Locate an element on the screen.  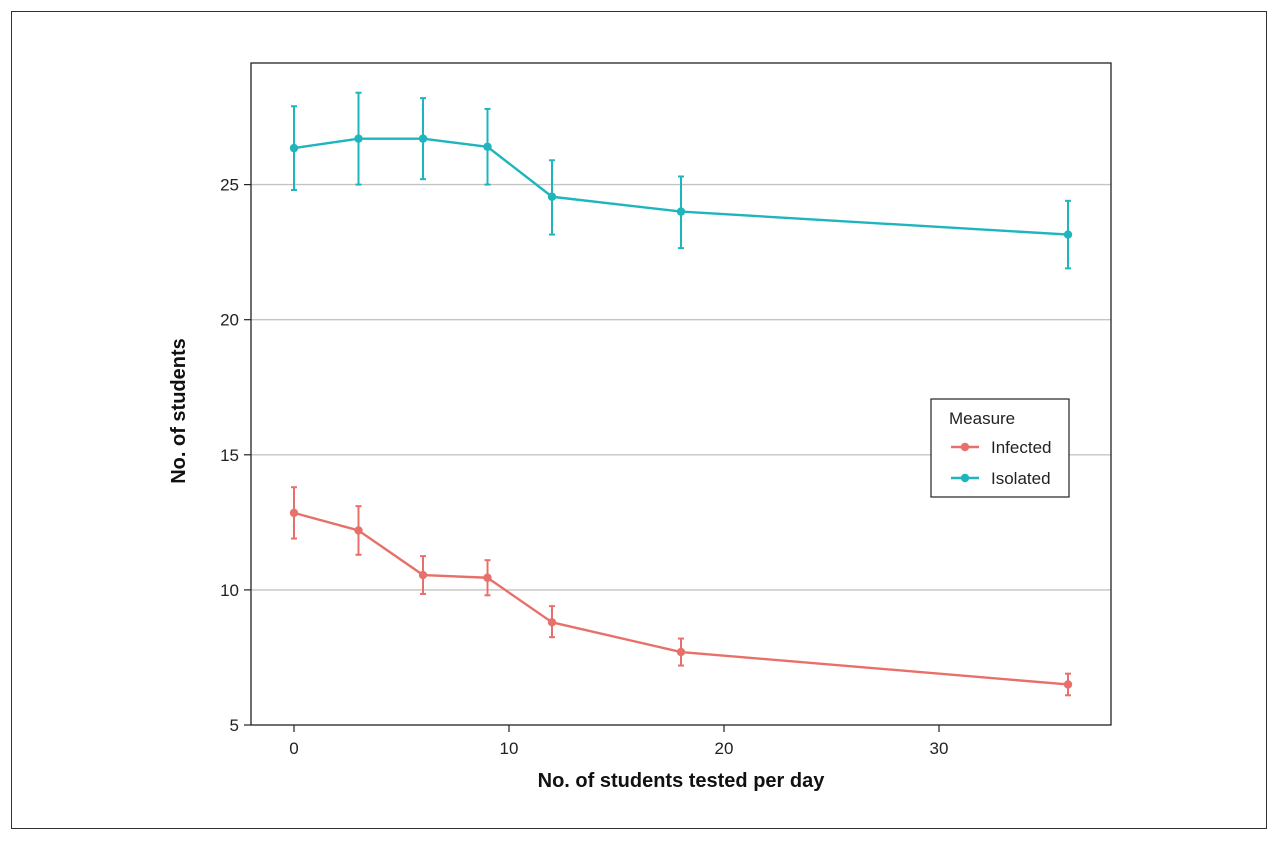
x-tick-label-20: 20 is located at coordinates (724, 748).